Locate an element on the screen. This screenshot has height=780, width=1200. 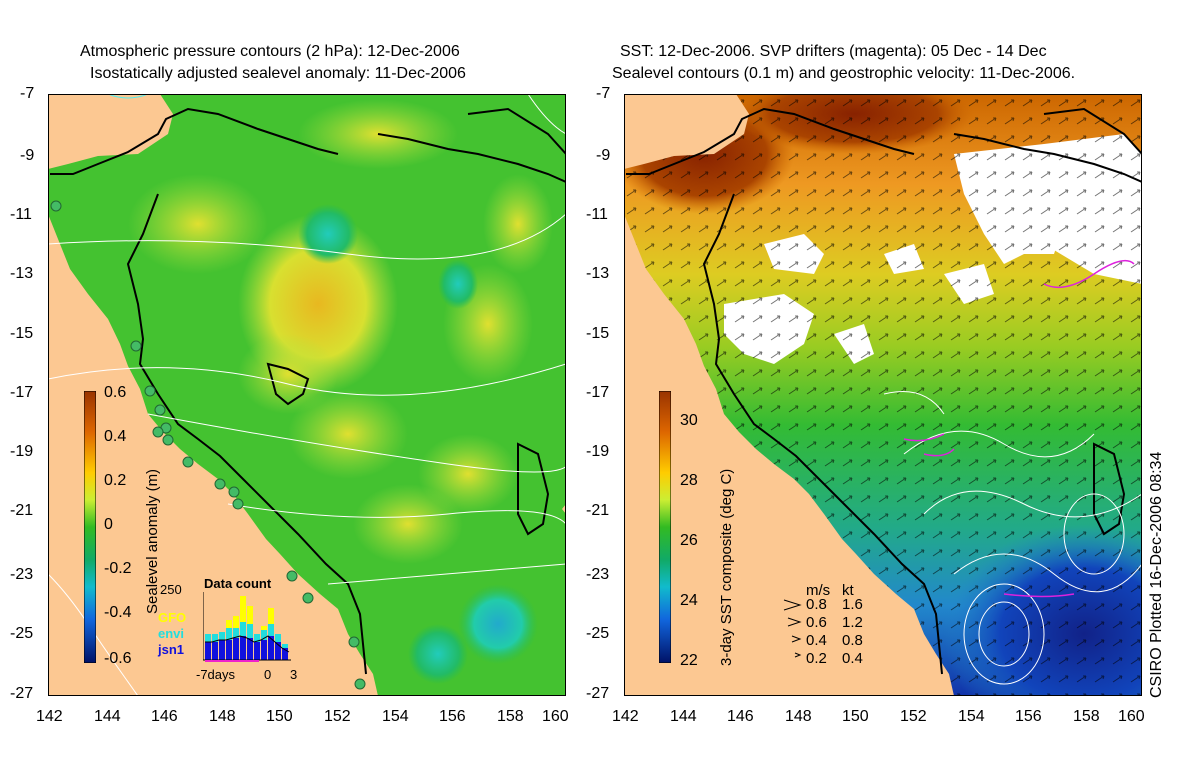
left-cbar-tick-6: -0.6 is located at coordinates (118, 658).